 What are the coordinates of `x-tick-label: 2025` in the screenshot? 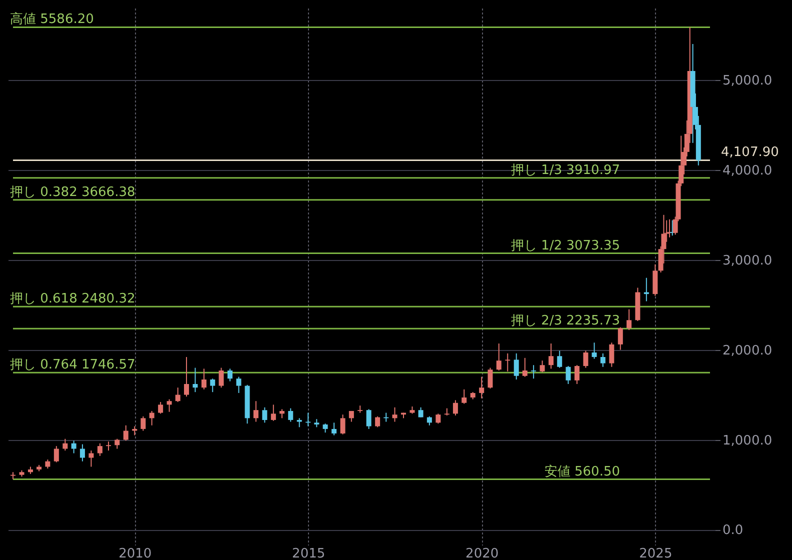 It's located at (655, 553).